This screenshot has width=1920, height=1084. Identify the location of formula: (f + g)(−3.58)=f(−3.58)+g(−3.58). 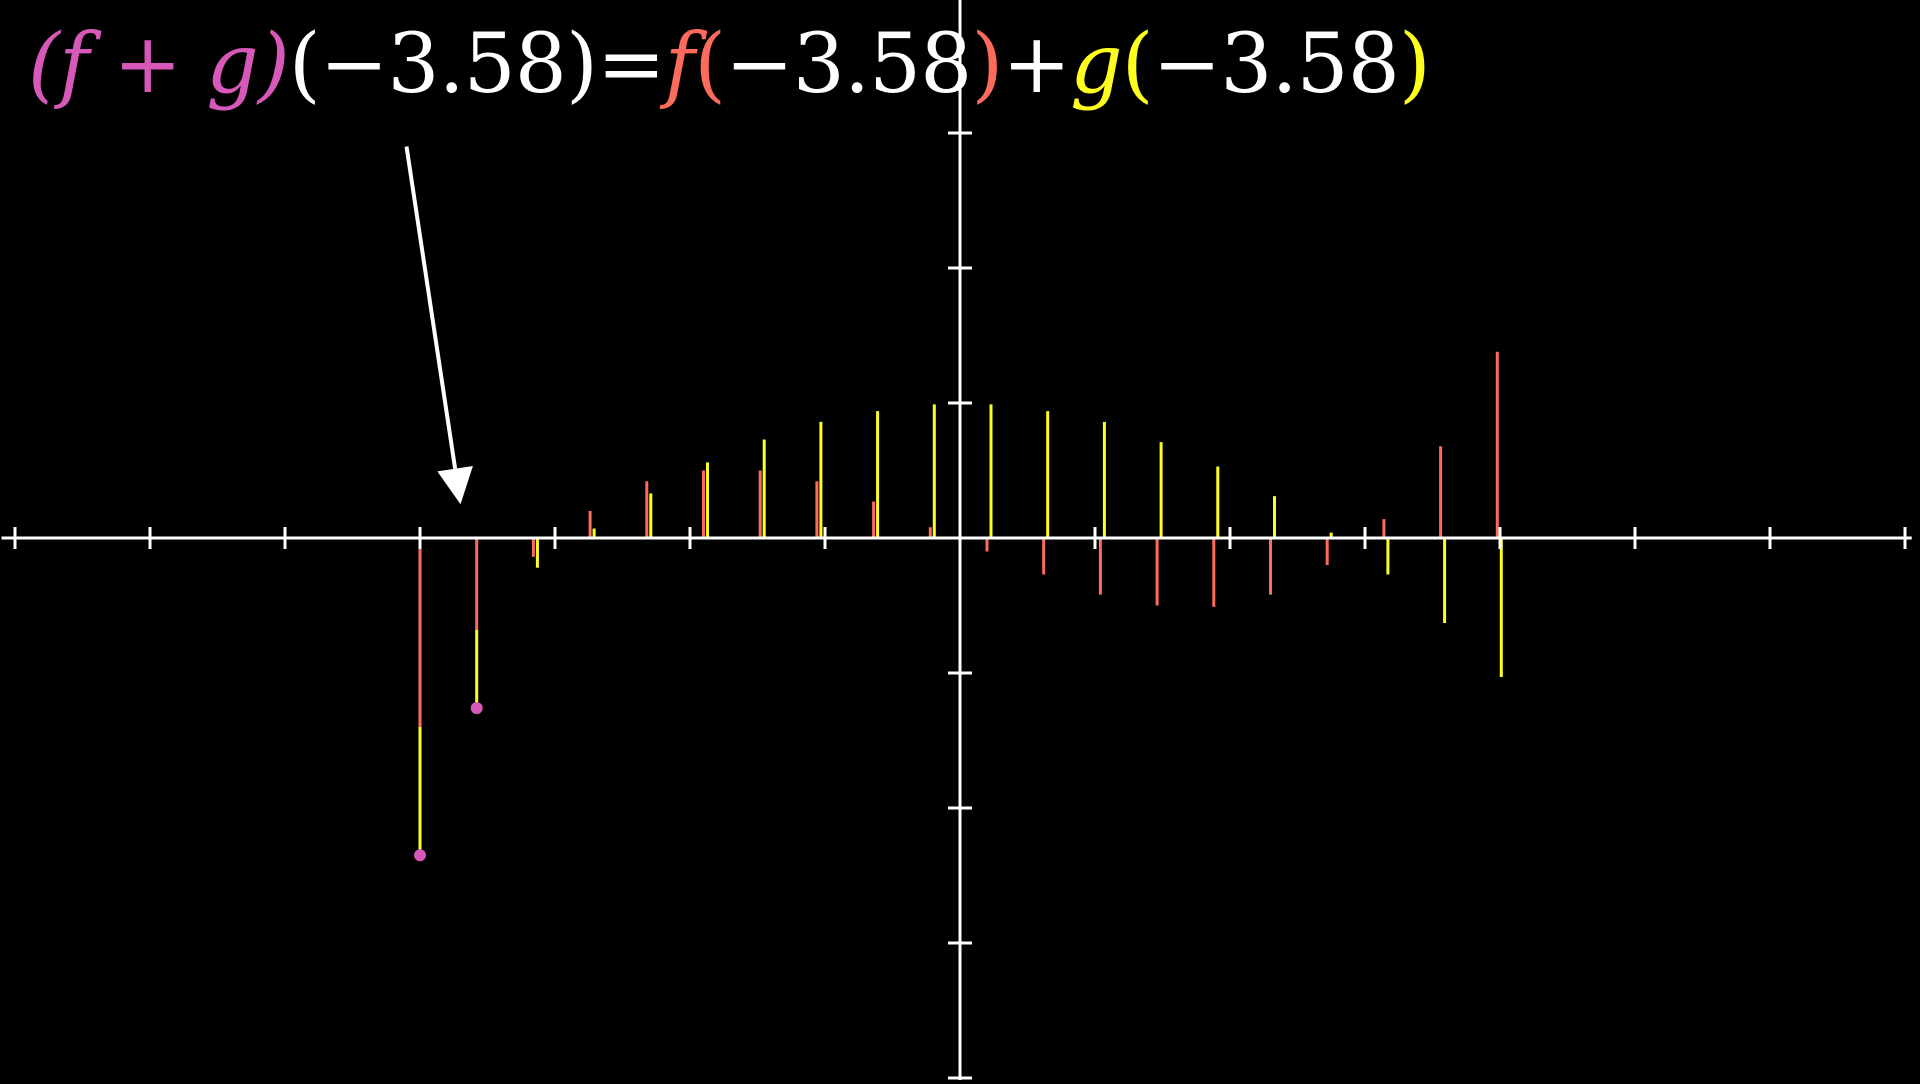
(729, 65).